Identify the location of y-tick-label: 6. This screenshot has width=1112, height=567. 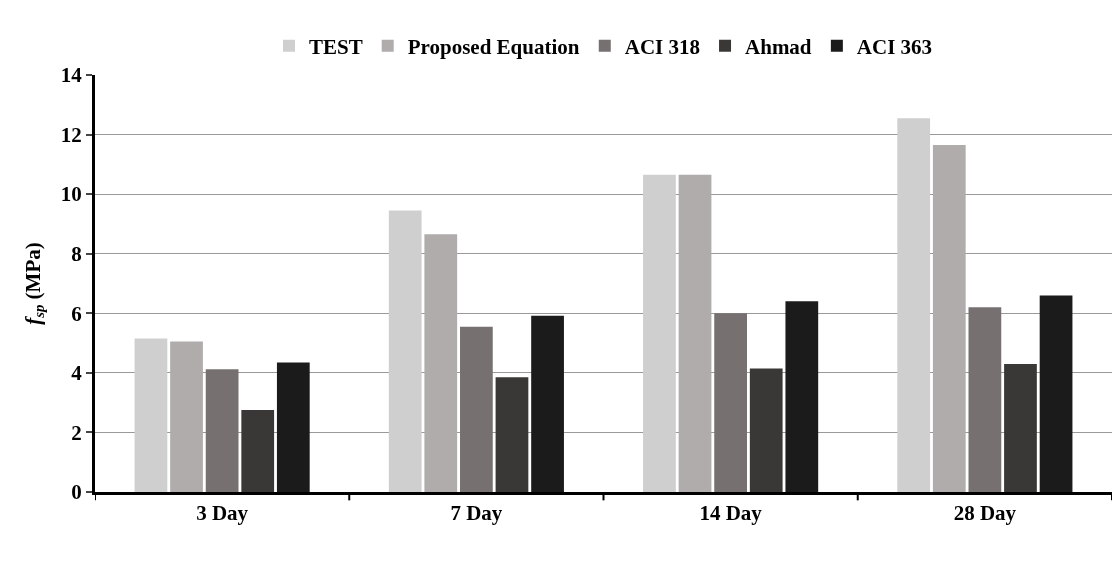
(76, 313).